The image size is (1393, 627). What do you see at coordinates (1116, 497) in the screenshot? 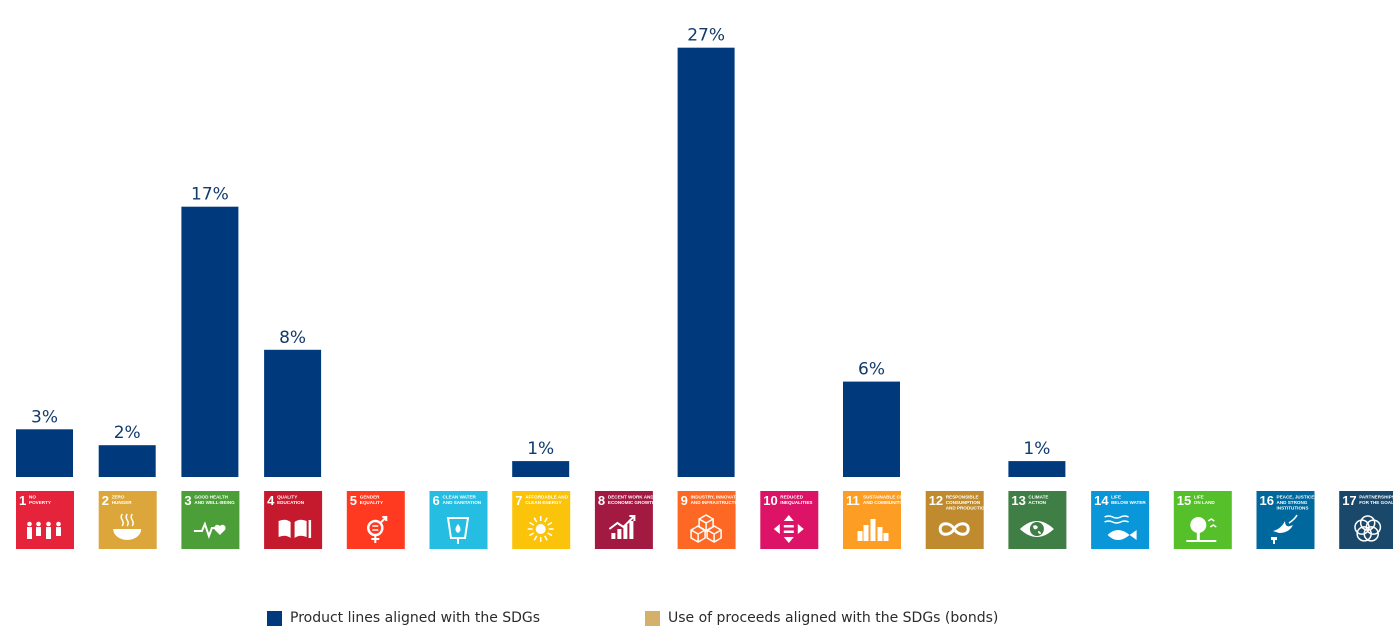
I see `sdg-title-14: LIFE` at bounding box center [1116, 497].